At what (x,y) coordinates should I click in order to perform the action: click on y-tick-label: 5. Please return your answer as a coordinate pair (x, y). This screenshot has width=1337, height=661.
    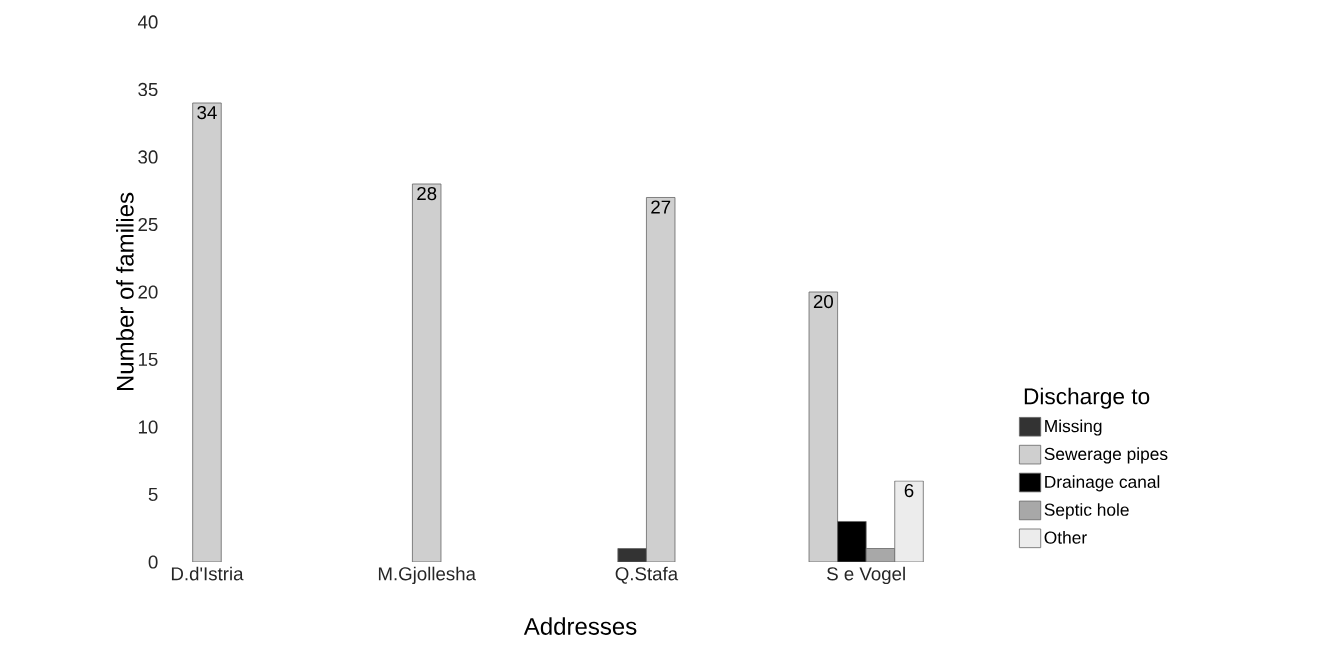
    Looking at the image, I should click on (153, 494).